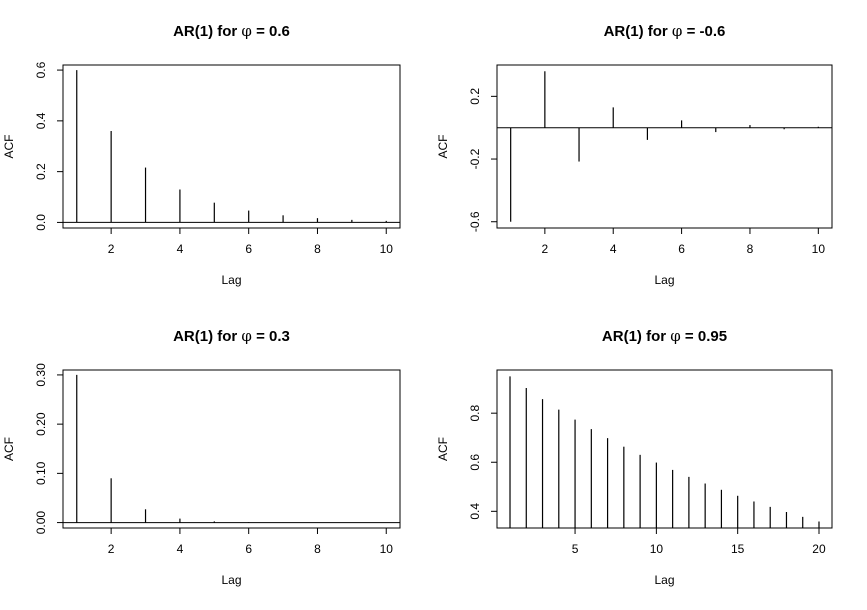  What do you see at coordinates (819, 549) in the screenshot?
I see `x-tick-label: 20` at bounding box center [819, 549].